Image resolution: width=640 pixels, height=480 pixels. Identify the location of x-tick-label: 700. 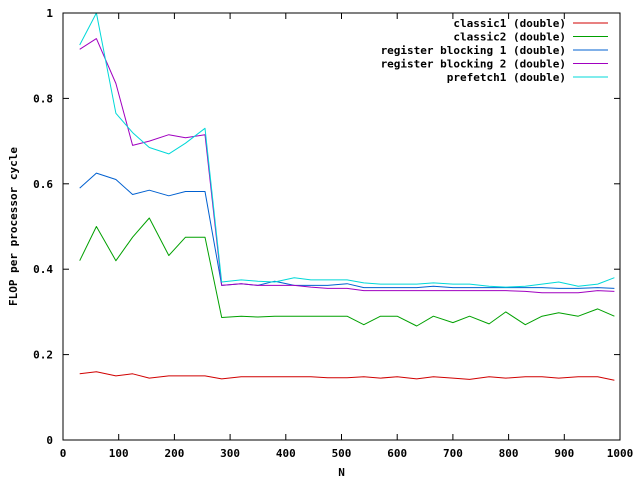
(453, 453).